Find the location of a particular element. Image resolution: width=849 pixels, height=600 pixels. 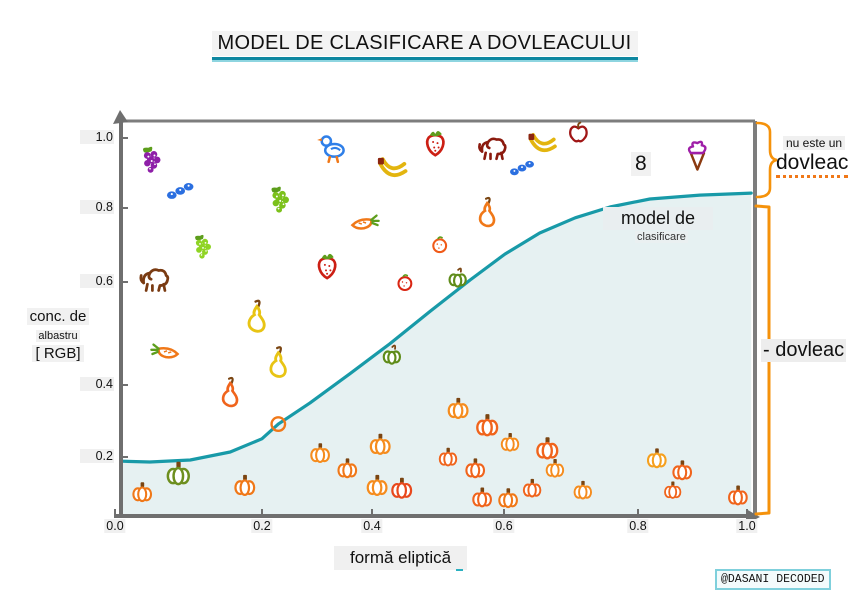

y-axis-label: conc. de albastru [ RGB] is located at coordinates (58, 335).